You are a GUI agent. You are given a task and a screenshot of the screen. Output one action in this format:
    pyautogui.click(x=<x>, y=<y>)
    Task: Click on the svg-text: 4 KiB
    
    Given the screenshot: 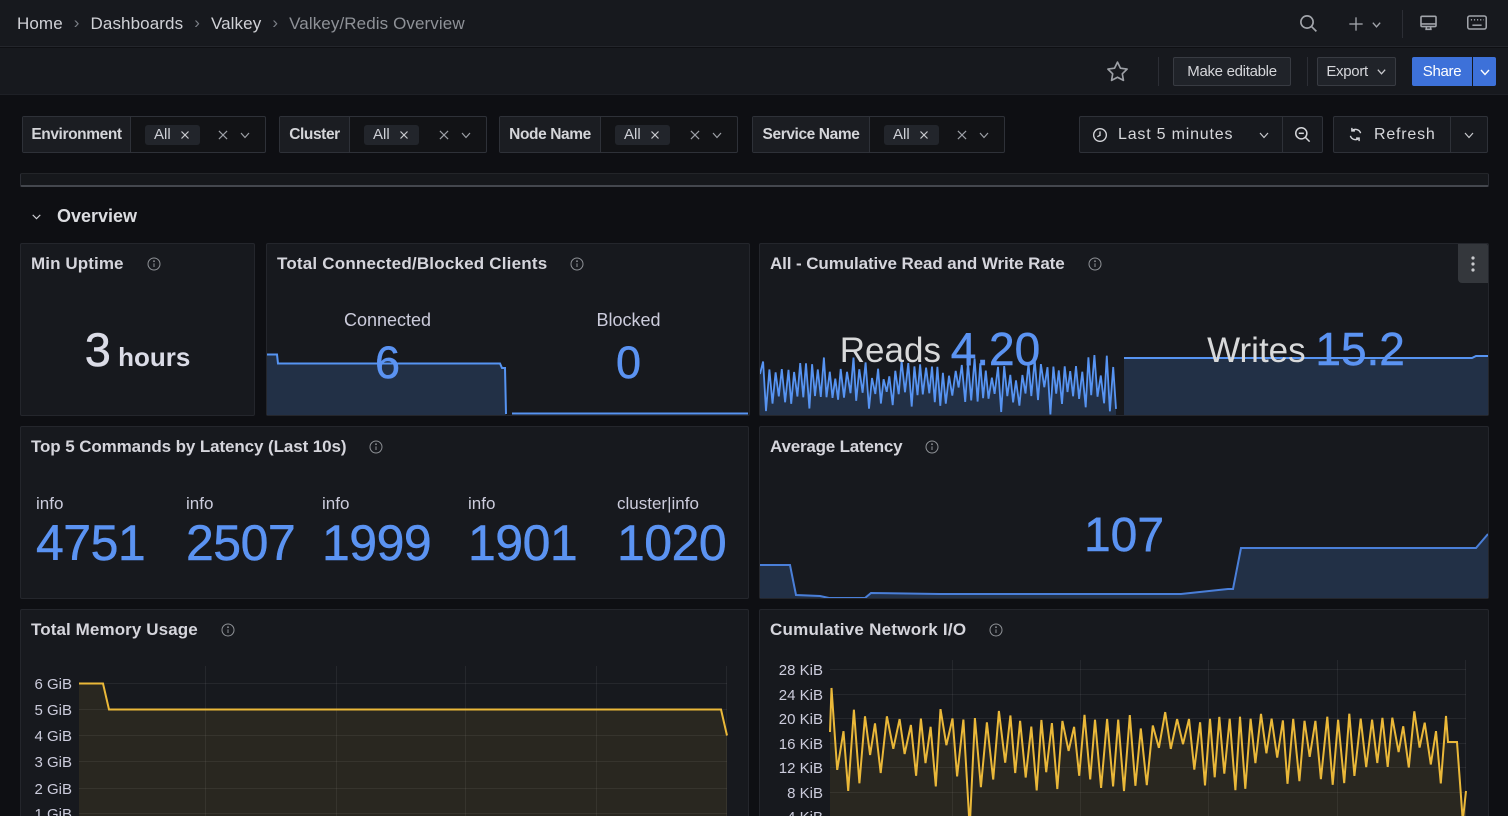 What is the action you would take?
    pyautogui.click(x=805, y=812)
    